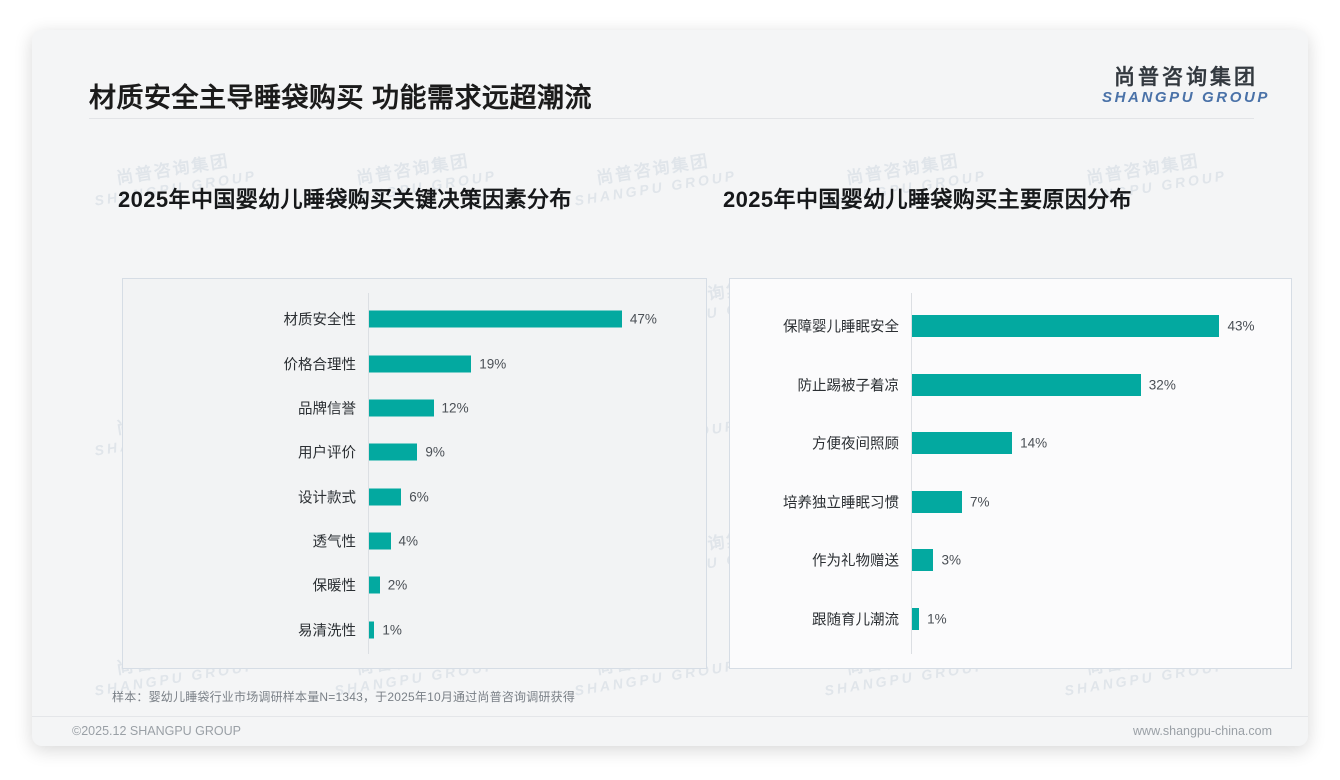 The image size is (1340, 780). Describe the element at coordinates (327, 453) in the screenshot. I see `bar-category-label: 用户评价` at that location.